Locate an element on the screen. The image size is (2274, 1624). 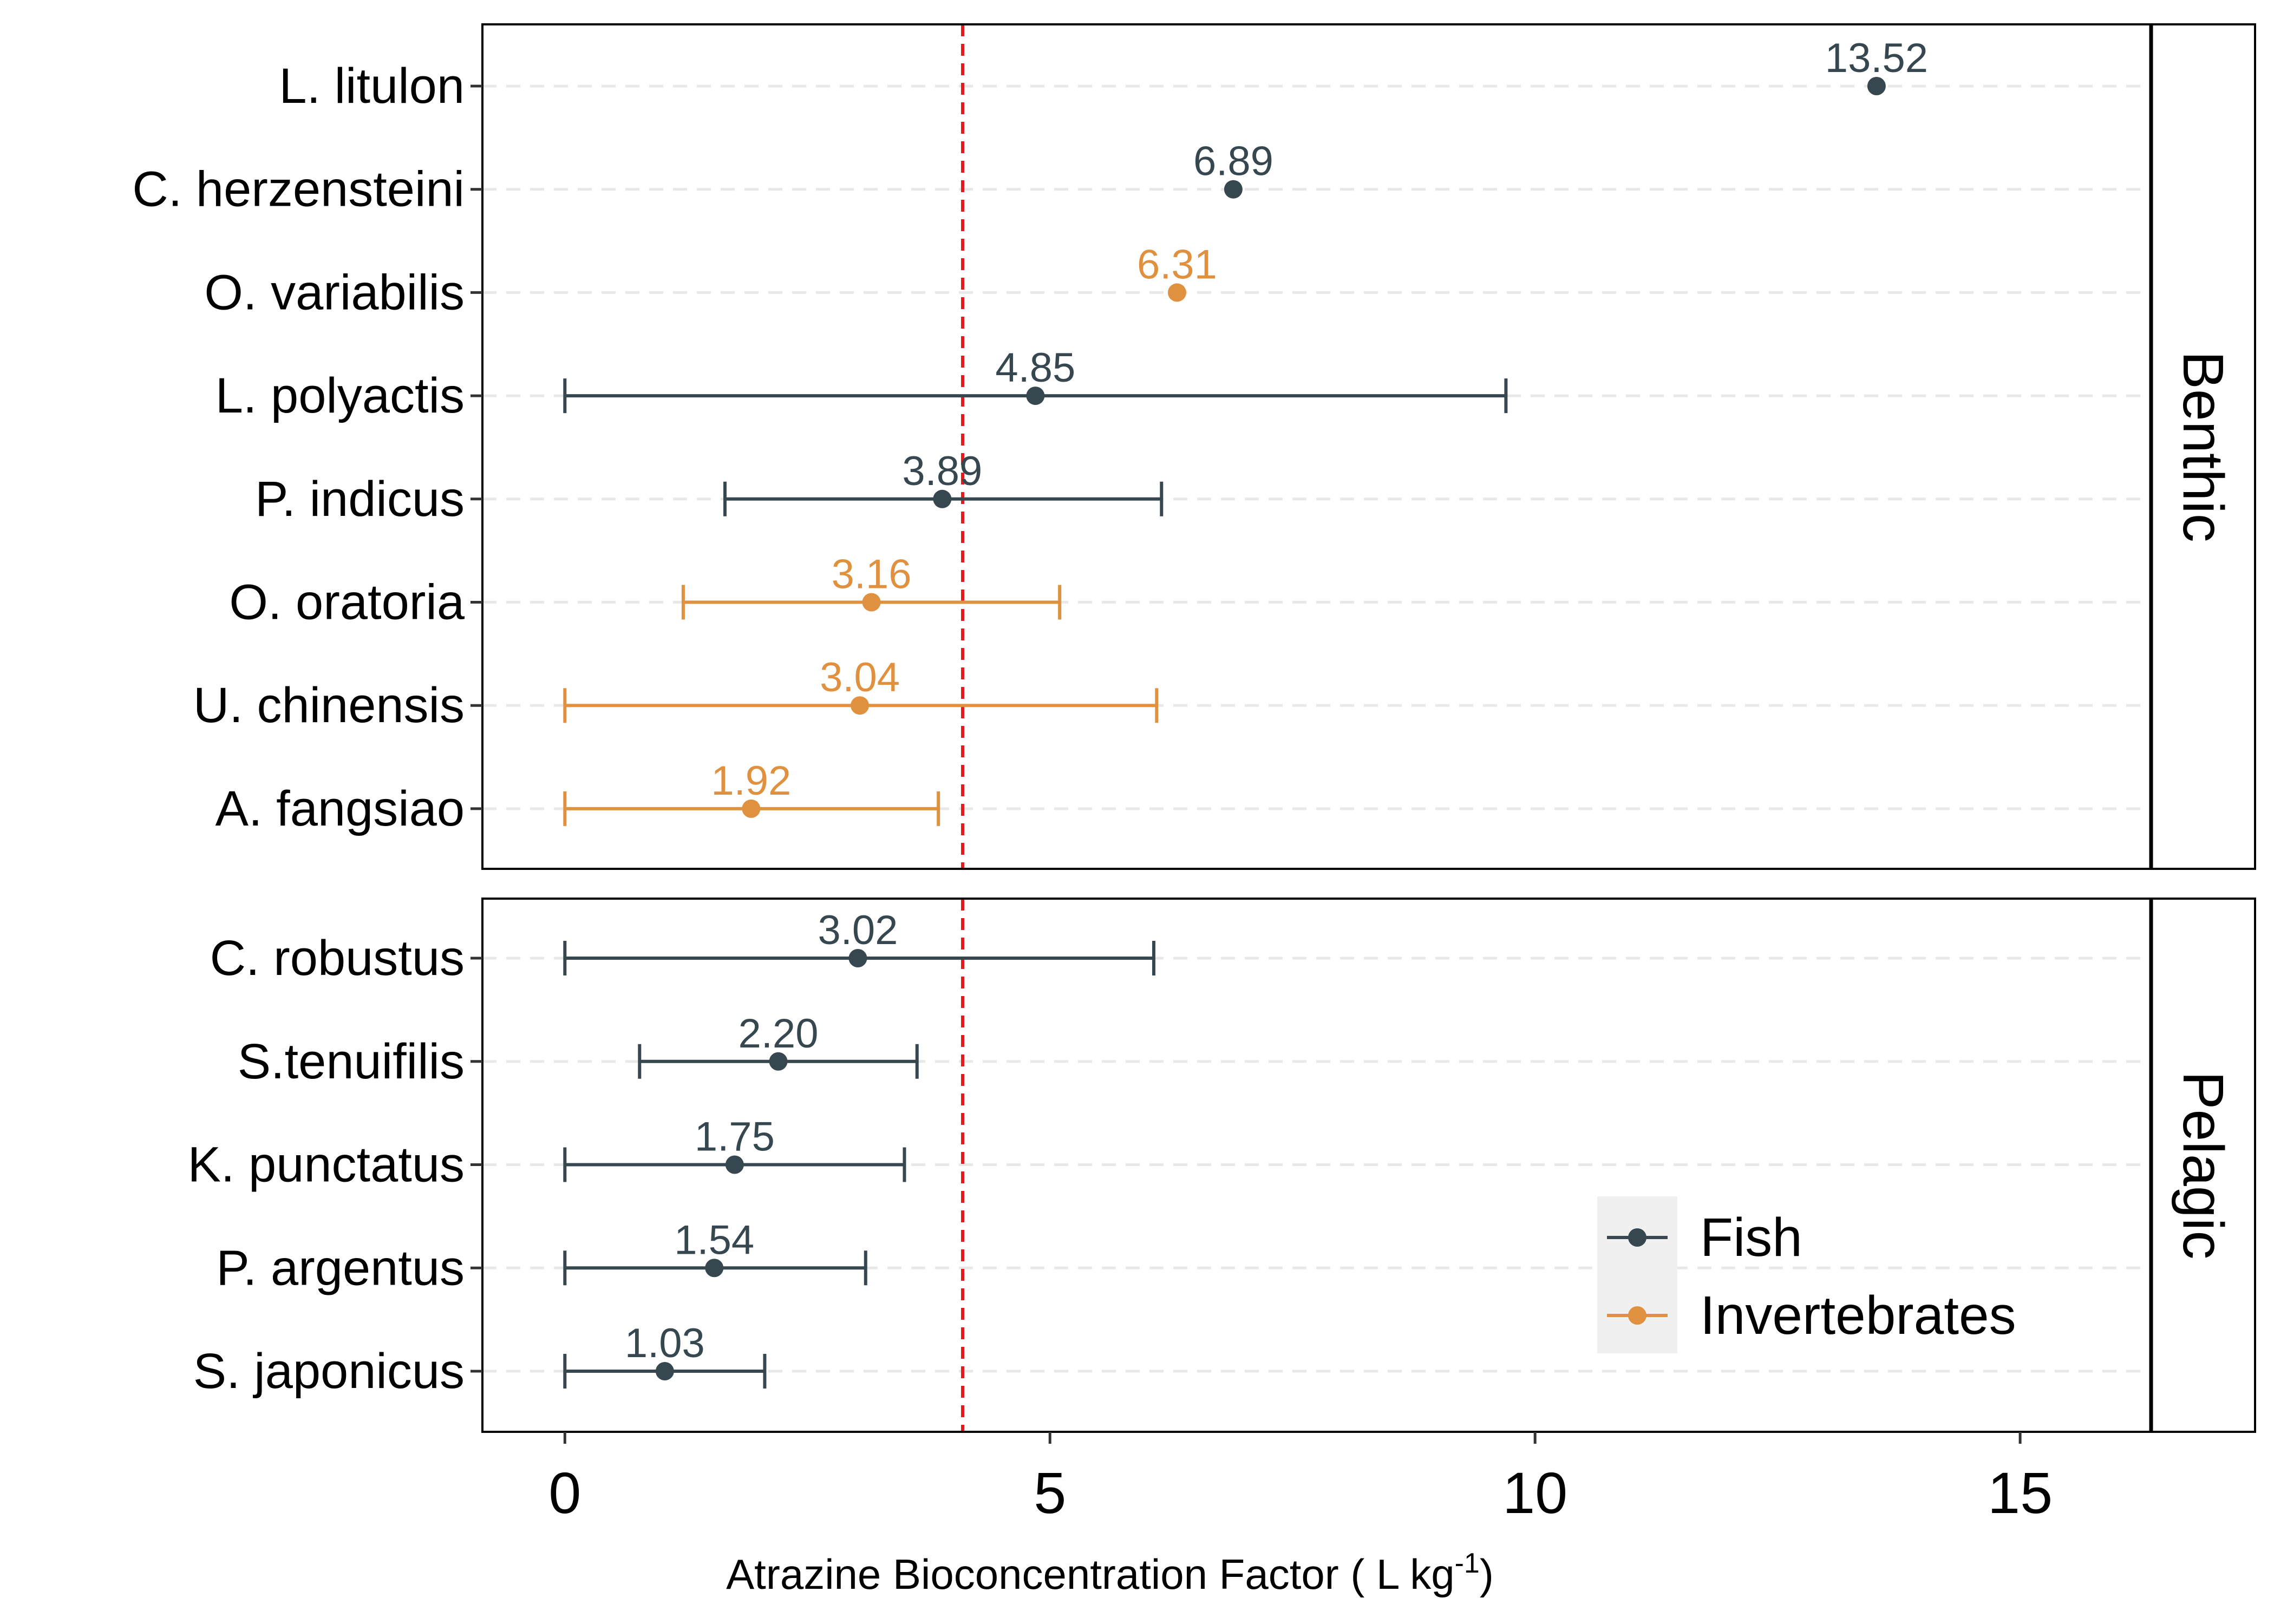
data-label: 1.75 is located at coordinates (735, 1137).